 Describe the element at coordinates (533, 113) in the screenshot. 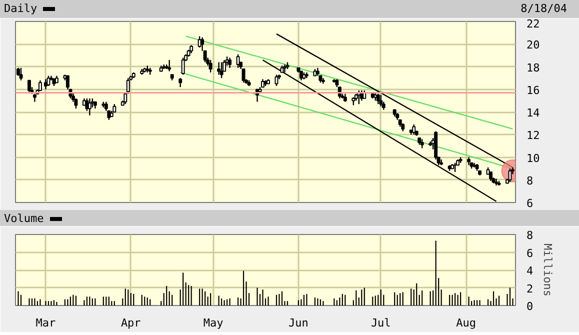

I see `y-tick-label: 14` at that location.